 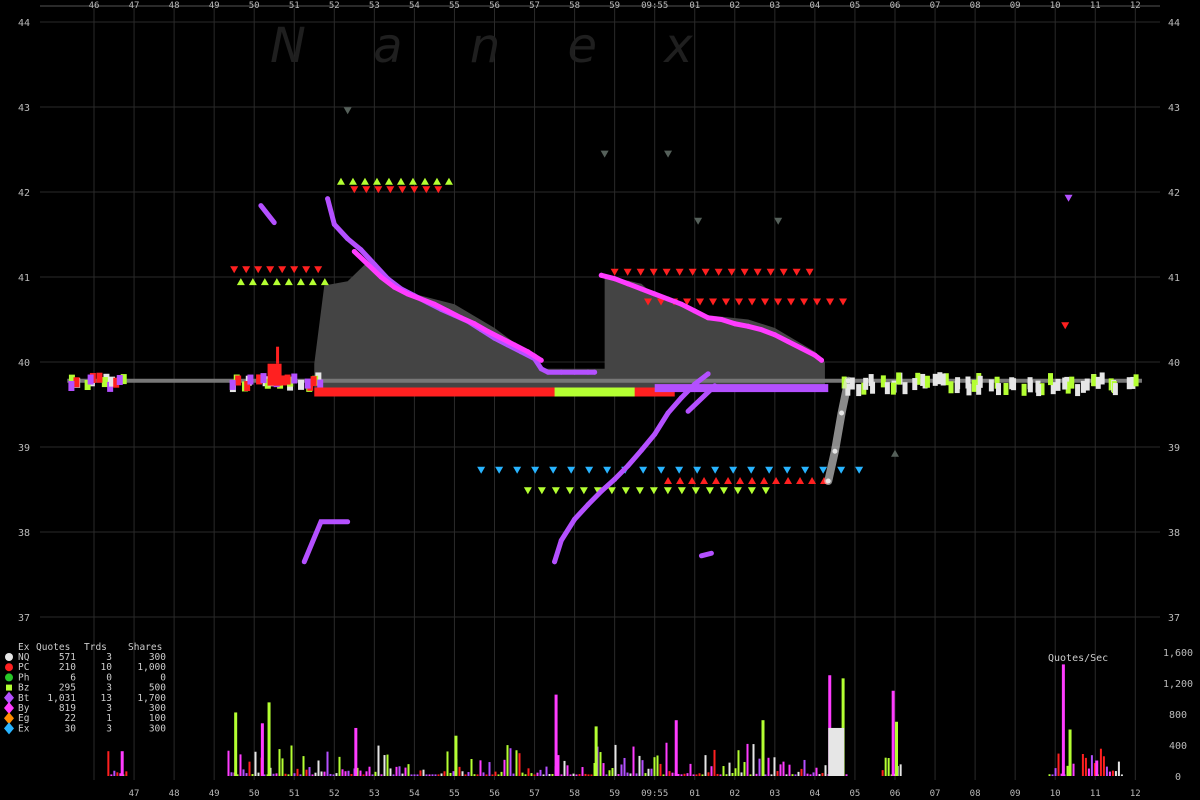 I want to click on legend-ex: By, so click(x=24, y=708).